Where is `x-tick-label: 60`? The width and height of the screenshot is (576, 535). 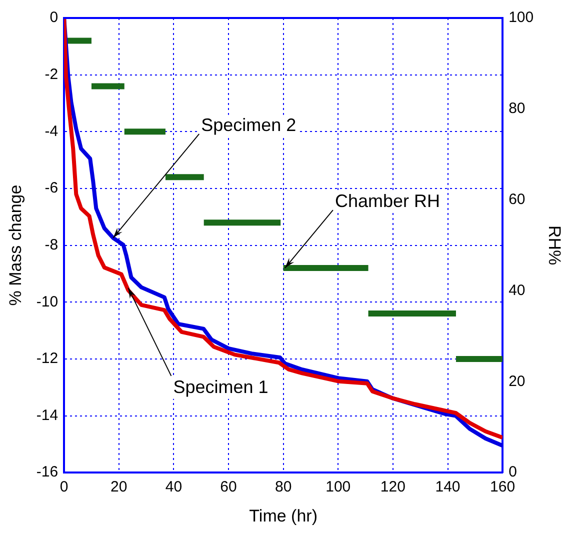 x-tick-label: 60 is located at coordinates (228, 487).